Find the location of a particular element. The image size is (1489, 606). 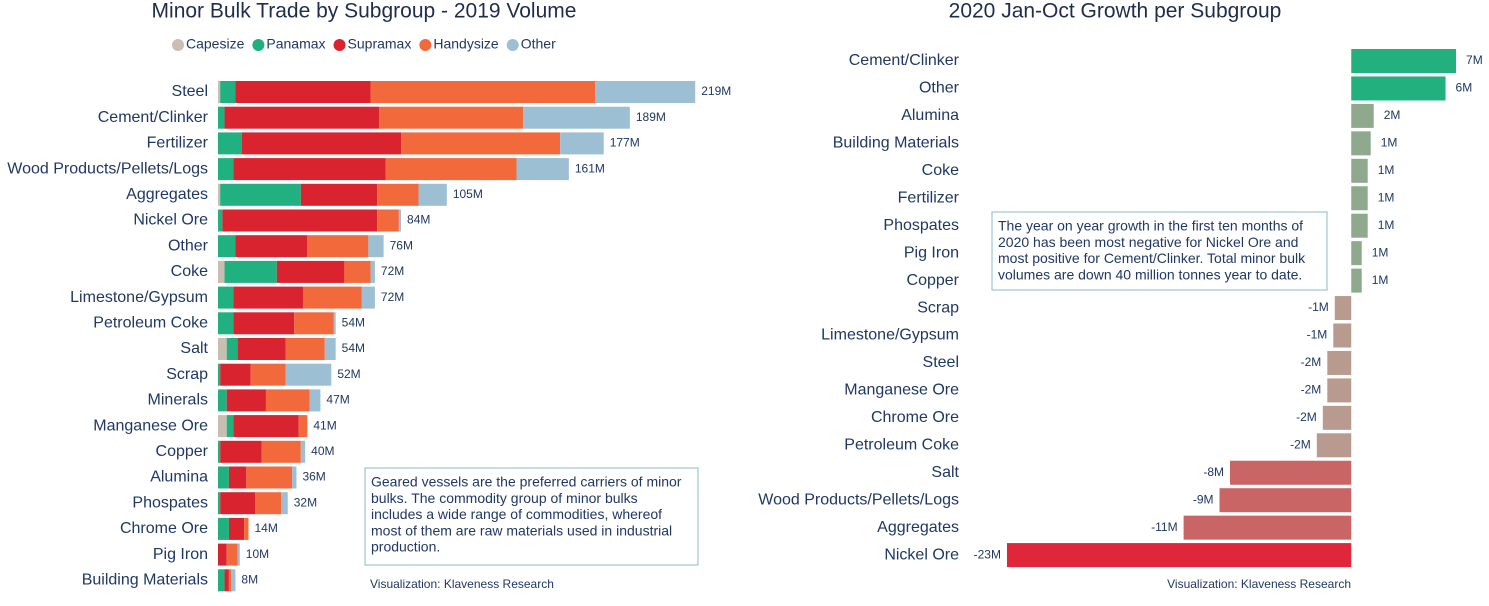

total-label: 52M is located at coordinates (348, 374).